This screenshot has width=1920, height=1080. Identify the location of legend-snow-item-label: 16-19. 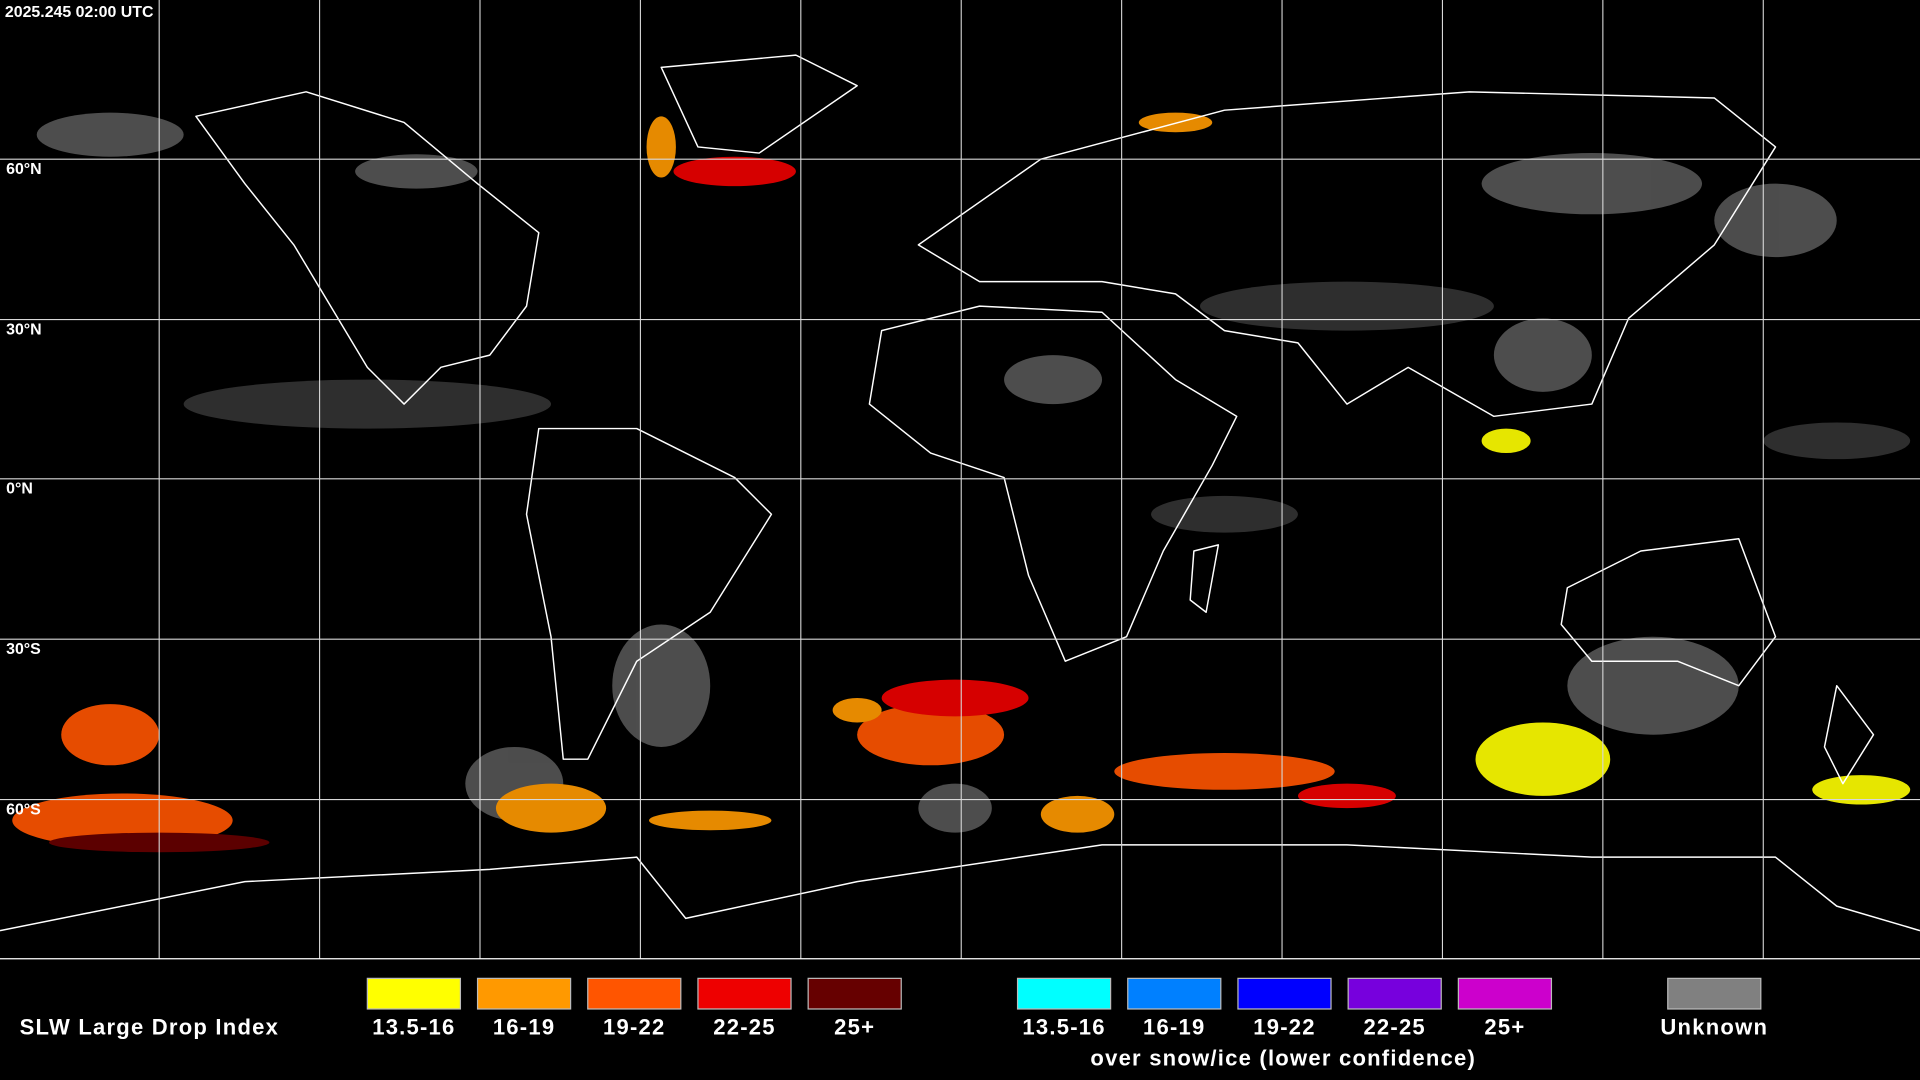
(1174, 1027).